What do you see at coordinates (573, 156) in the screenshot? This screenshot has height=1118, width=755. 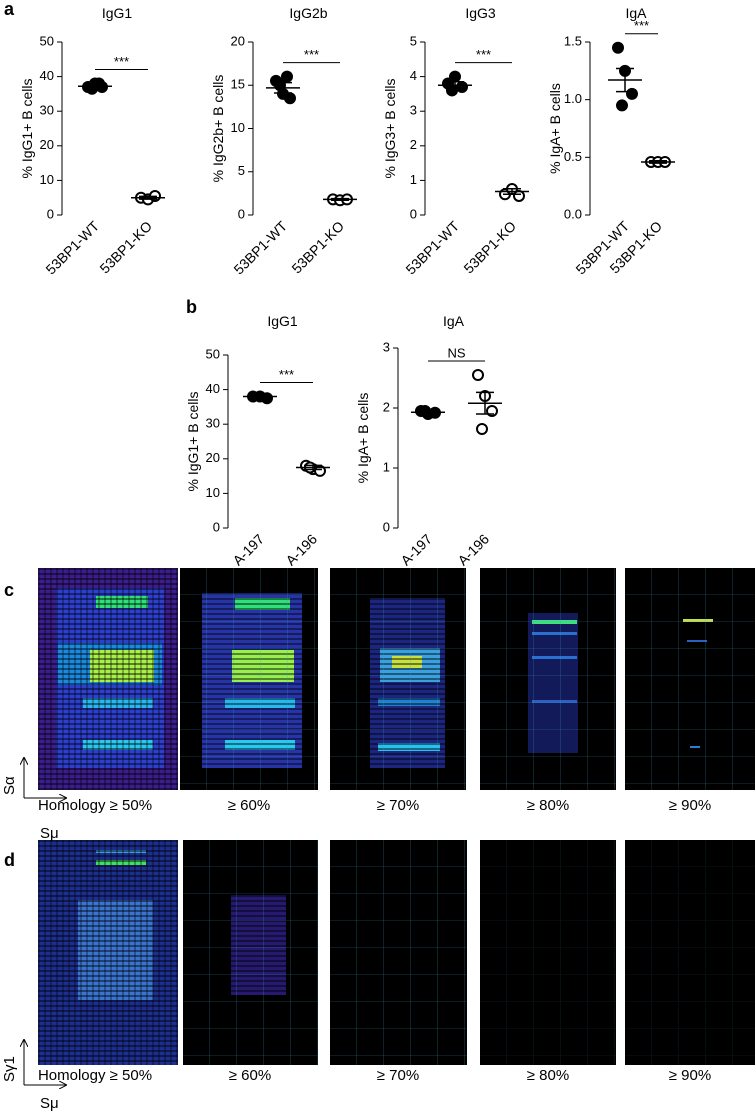 I see `y-tick-label: 0.5` at bounding box center [573, 156].